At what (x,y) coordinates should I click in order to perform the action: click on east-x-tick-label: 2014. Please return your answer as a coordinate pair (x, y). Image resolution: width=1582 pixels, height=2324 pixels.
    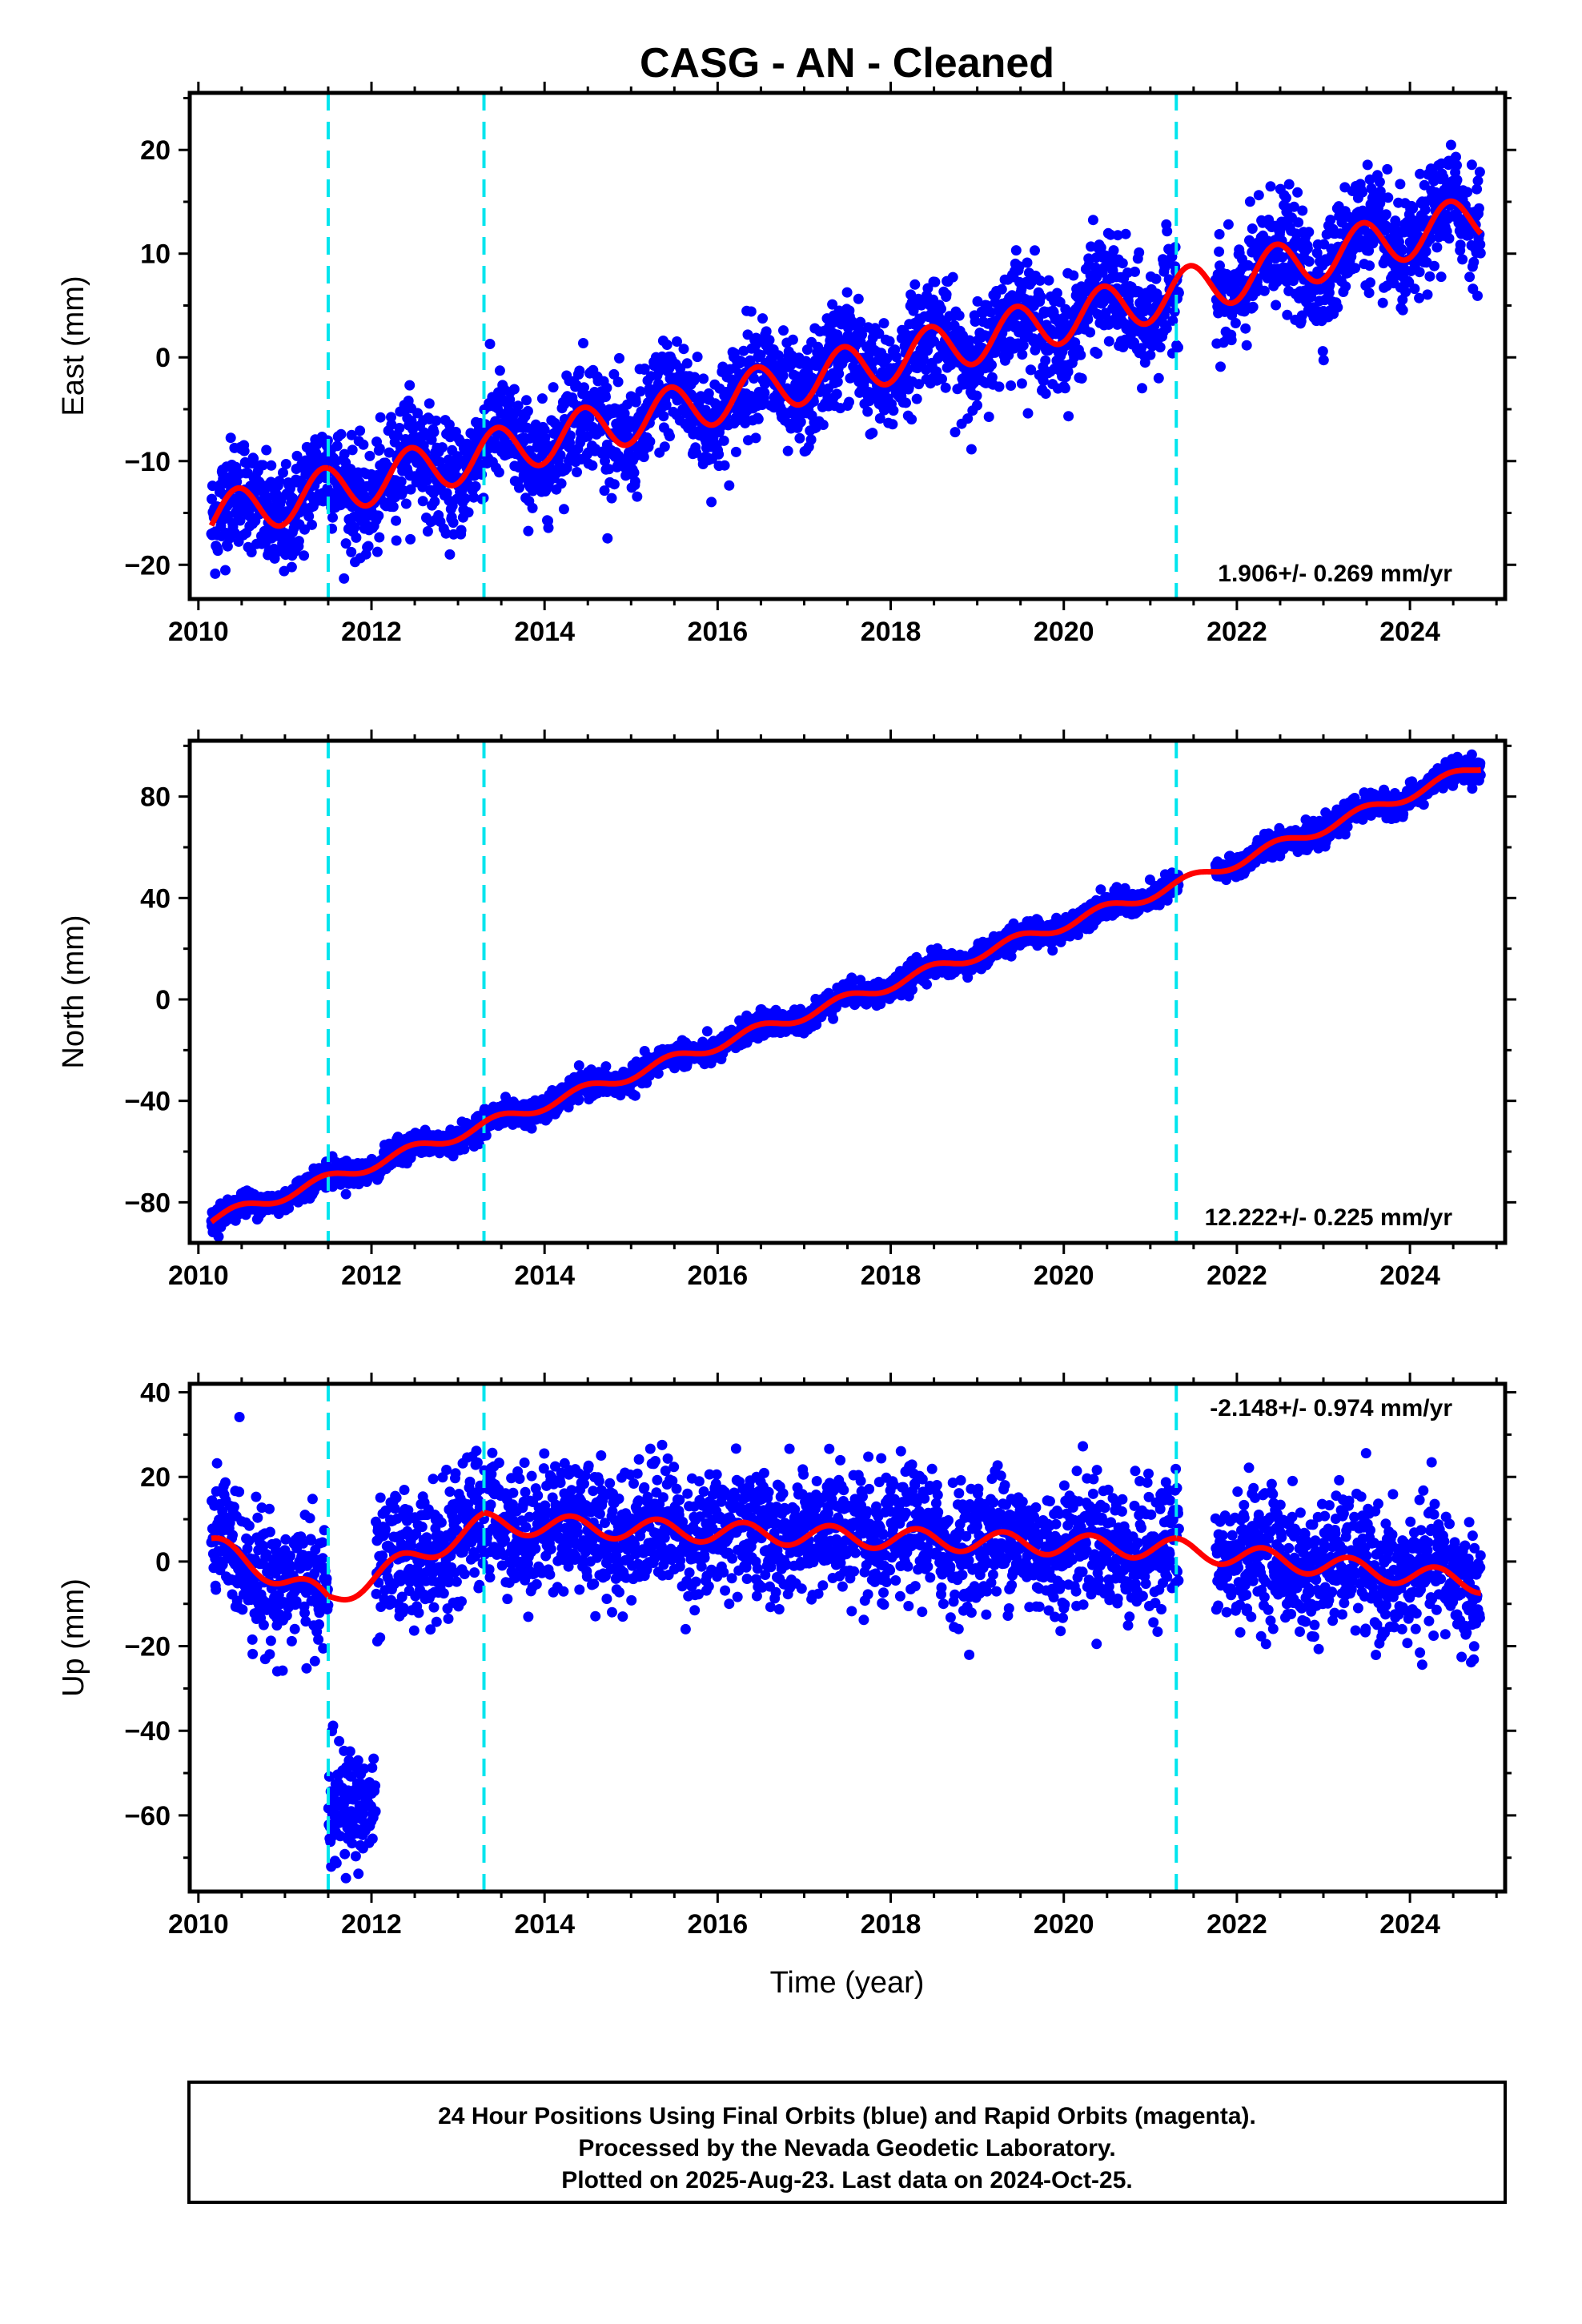
    Looking at the image, I should click on (544, 632).